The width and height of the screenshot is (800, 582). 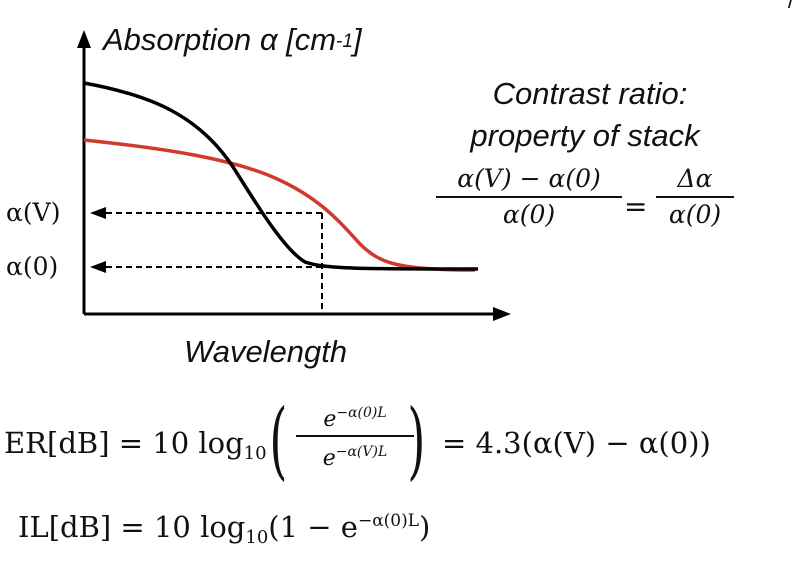 What do you see at coordinates (266, 351) in the screenshot?
I see `x-axis-label: Wavelength` at bounding box center [266, 351].